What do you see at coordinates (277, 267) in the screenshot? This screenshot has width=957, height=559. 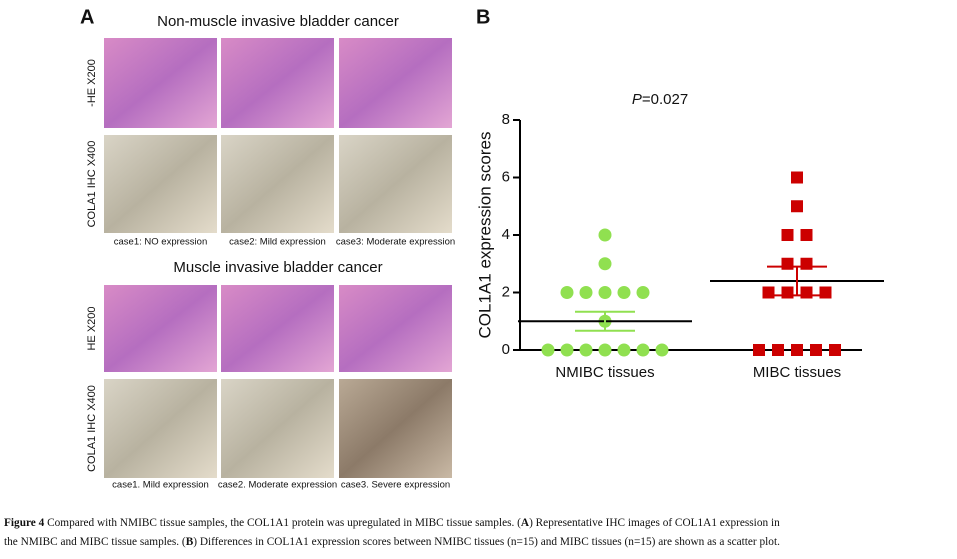 I see `section-title: Muscle invasive bladder cancer` at bounding box center [277, 267].